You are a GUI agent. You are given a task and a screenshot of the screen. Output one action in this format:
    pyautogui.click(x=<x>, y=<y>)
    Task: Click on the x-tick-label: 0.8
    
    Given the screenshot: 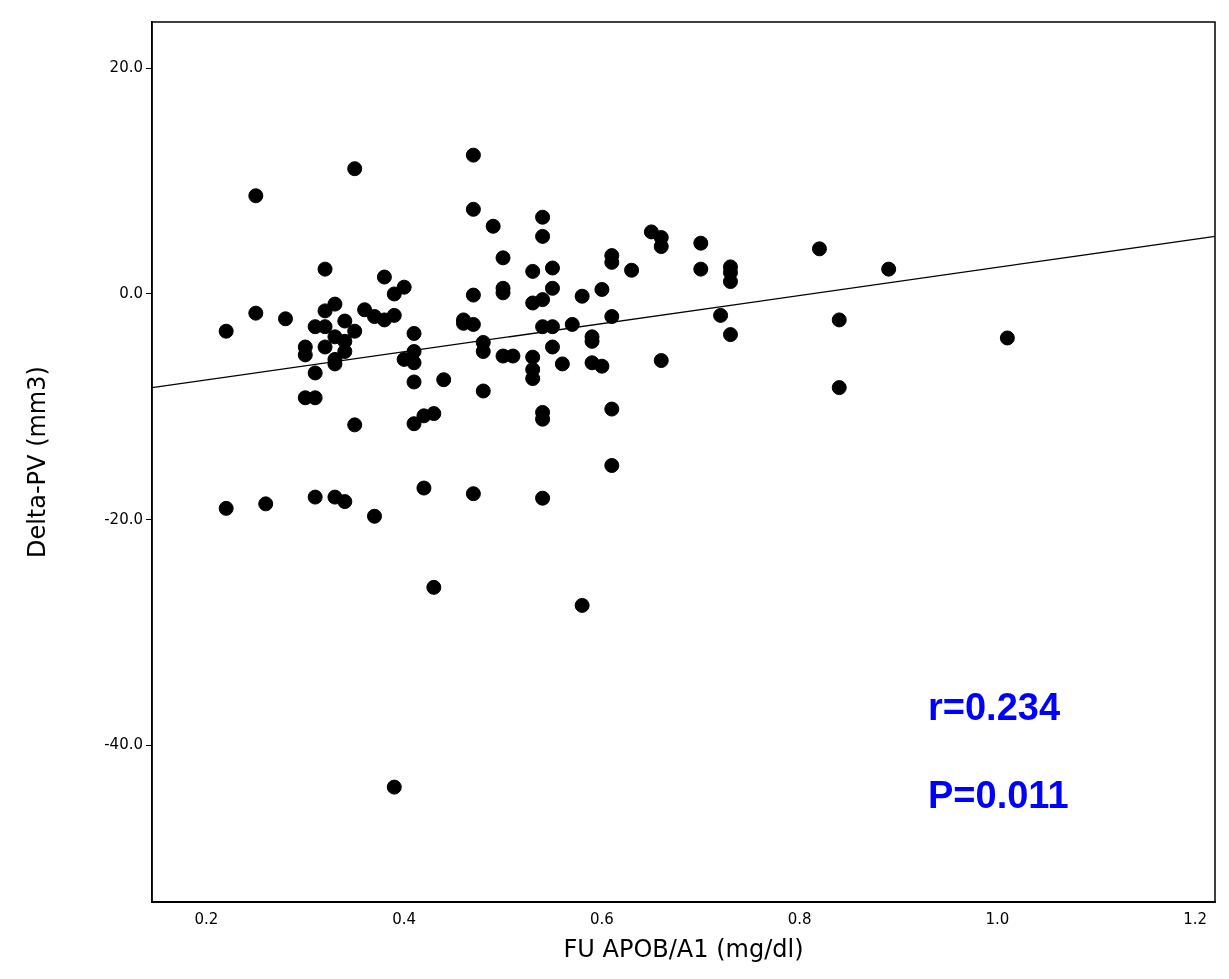 What is the action you would take?
    pyautogui.click(x=799, y=919)
    